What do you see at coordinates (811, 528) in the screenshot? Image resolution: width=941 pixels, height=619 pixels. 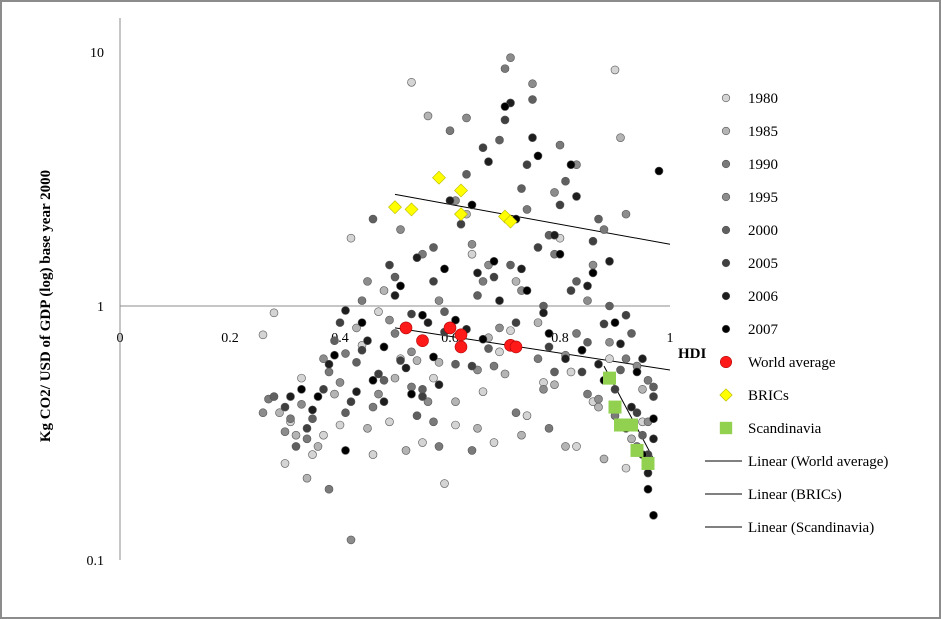 I see `legend-label-linear-scandinavia: Linear (Scandinavia)` at bounding box center [811, 528].